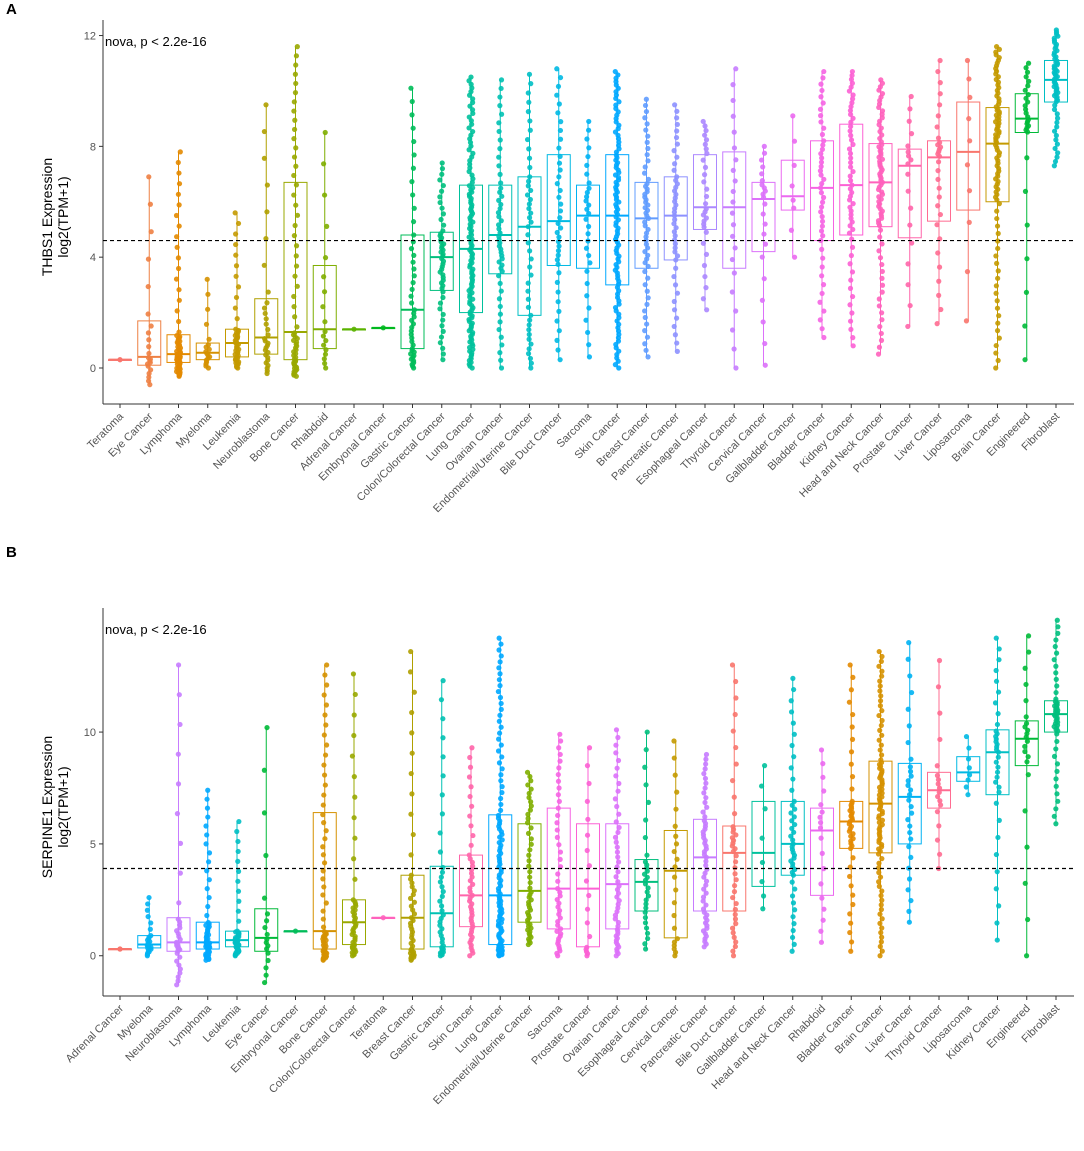 The width and height of the screenshot is (1084, 1151). I want to click on panel-b-series-brain-cancer, so click(880, 803).